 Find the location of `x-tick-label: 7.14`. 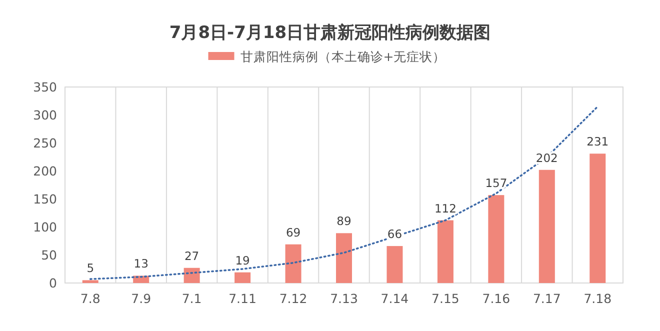

x-tick-label: 7.14 is located at coordinates (394, 298).